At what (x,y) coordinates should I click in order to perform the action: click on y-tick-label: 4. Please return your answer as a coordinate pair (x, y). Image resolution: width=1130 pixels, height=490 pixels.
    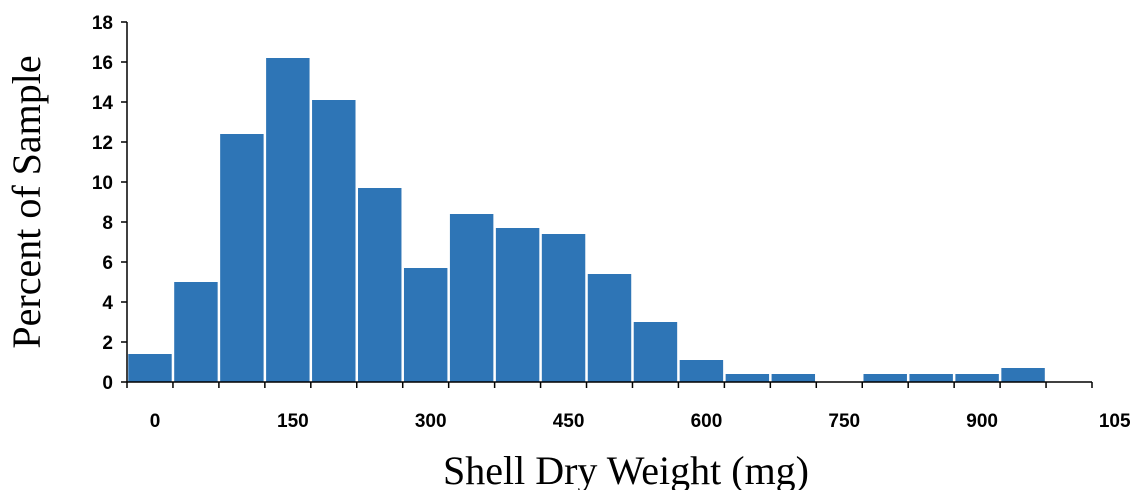
    Looking at the image, I should click on (107, 303).